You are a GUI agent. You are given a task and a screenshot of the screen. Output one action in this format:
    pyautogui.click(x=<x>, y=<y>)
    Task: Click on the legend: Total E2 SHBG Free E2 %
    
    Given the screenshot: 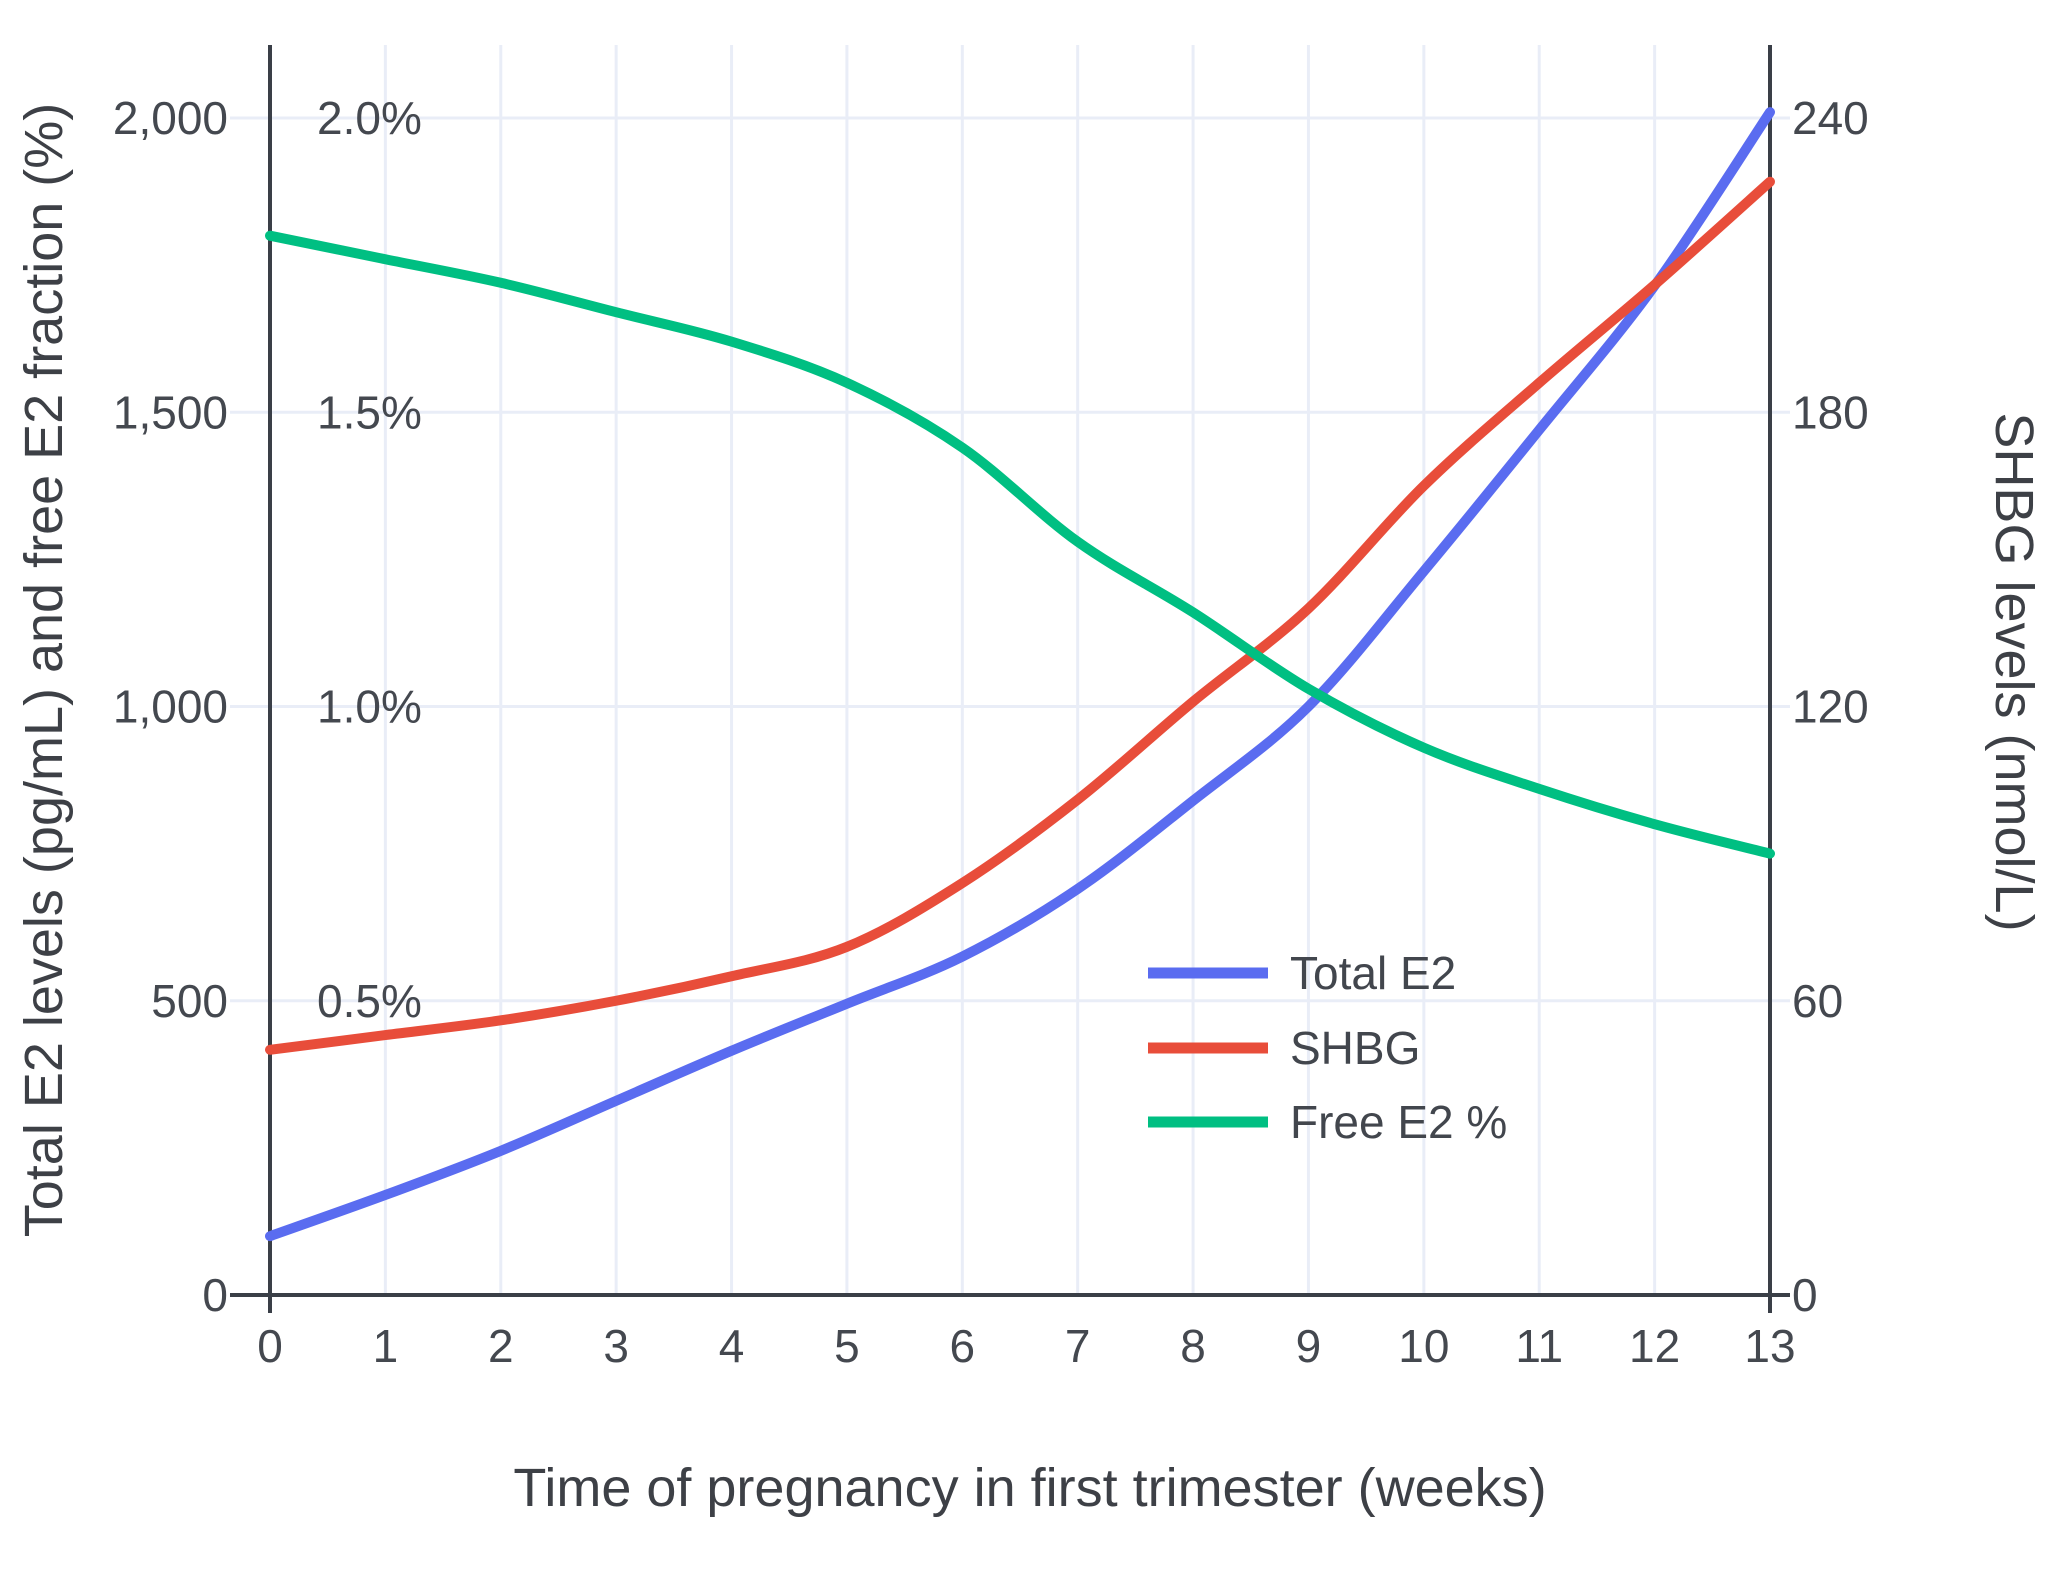 What is the action you would take?
    pyautogui.click(x=1327, y=1047)
    